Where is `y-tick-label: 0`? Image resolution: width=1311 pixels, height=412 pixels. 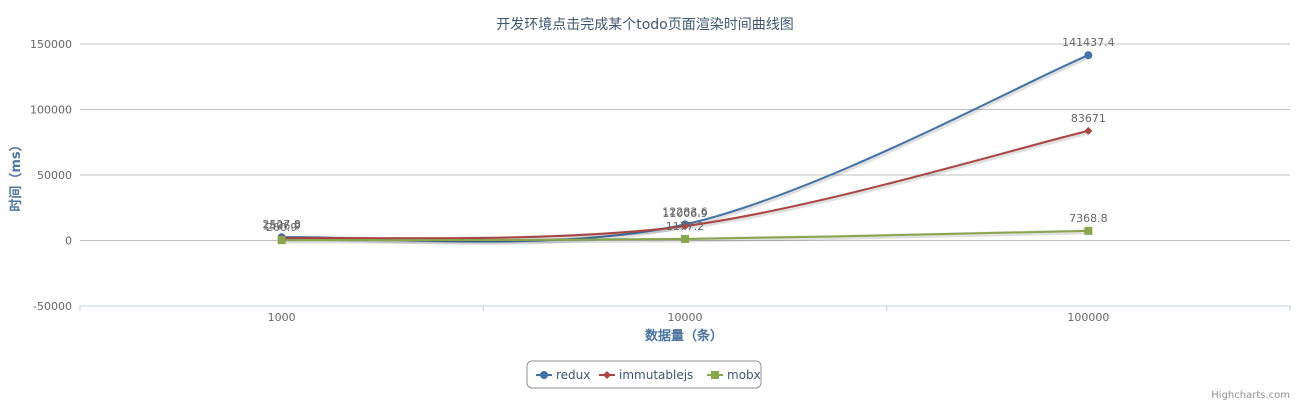
y-tick-label: 0 is located at coordinates (68, 241).